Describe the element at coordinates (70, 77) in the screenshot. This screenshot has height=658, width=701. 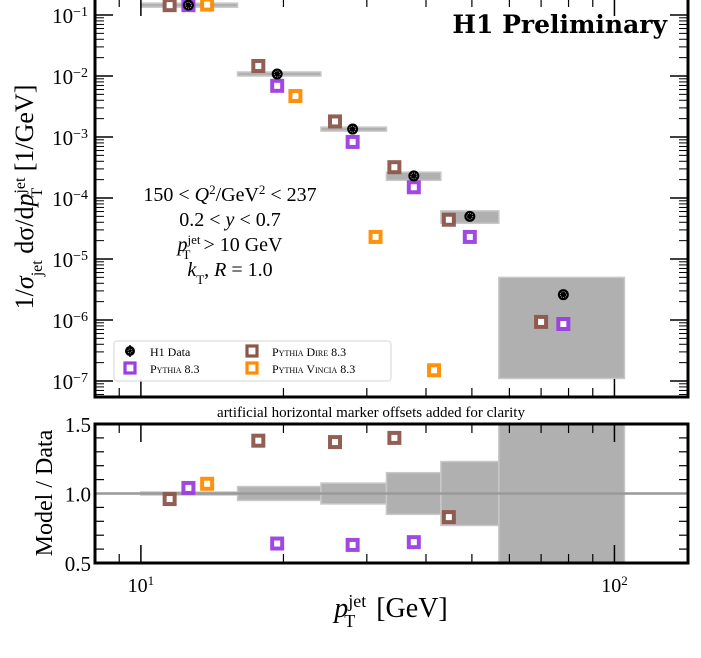
I see `y-tick-label: 10⁻²` at that location.